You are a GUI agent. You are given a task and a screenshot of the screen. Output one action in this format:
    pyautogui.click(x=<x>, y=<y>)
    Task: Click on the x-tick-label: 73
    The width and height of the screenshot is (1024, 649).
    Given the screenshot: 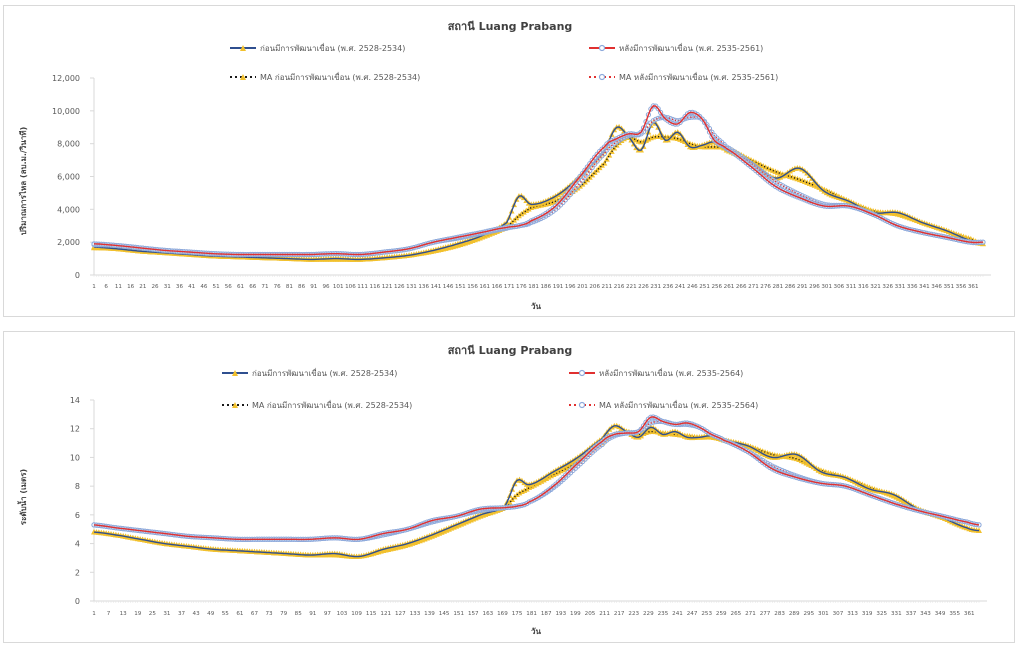 What is the action you would take?
    pyautogui.click(x=269, y=614)
    